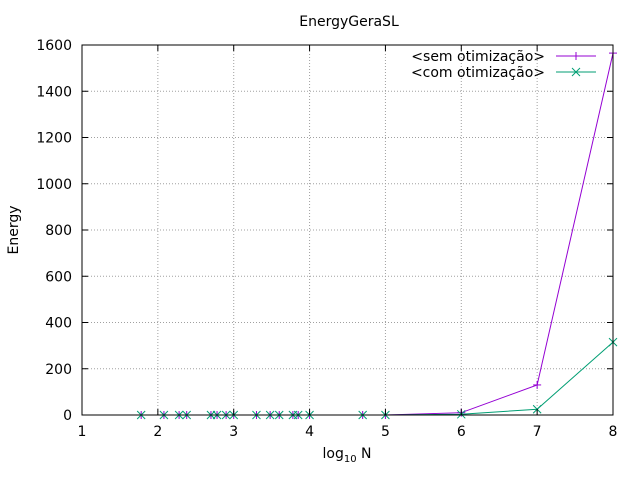  What do you see at coordinates (54, 92) in the screenshot?
I see `y-tick-label: 1400` at bounding box center [54, 92].